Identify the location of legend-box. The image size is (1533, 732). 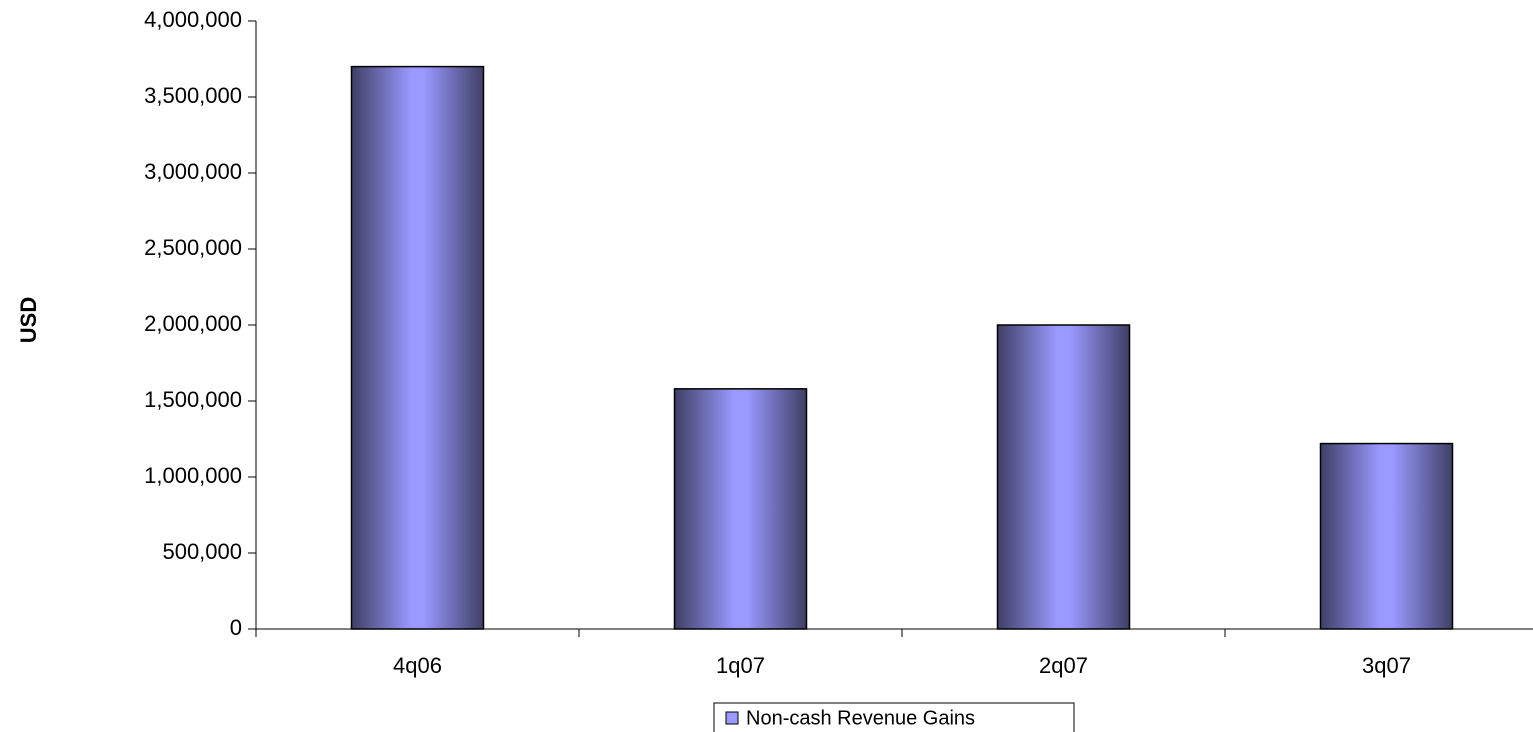
(894, 717).